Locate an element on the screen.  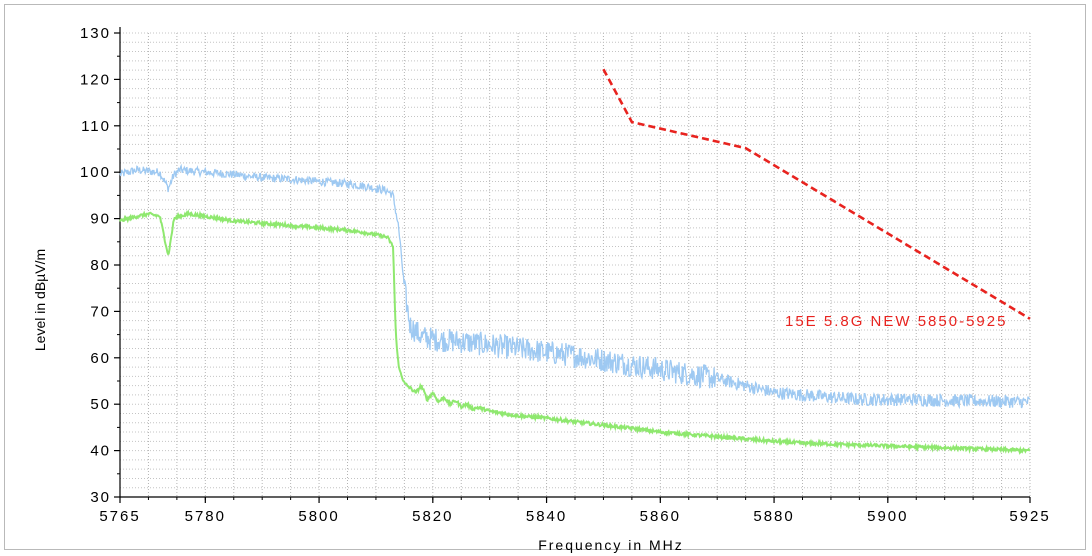
x-tick-label: 5840 is located at coordinates (546, 516).